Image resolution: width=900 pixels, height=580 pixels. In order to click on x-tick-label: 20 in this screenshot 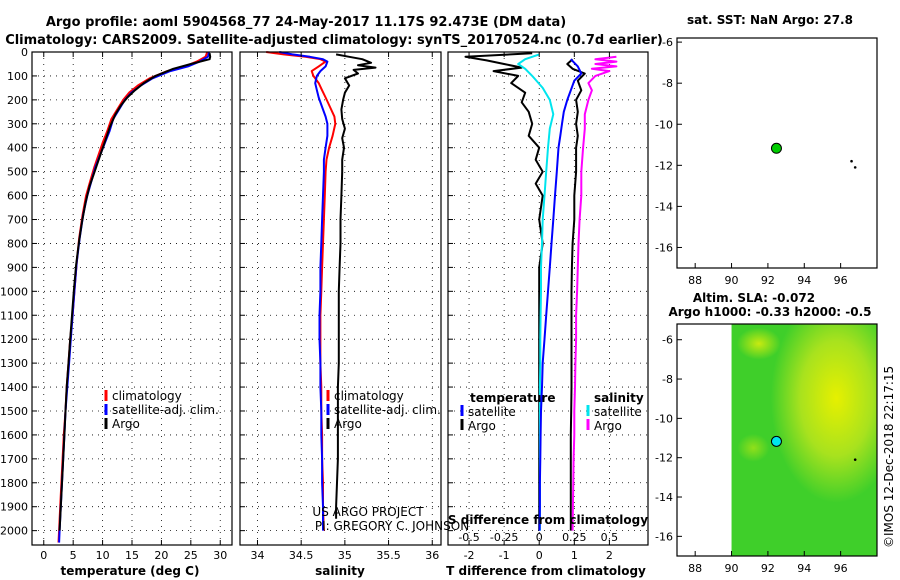, I will do `click(161, 555)`.